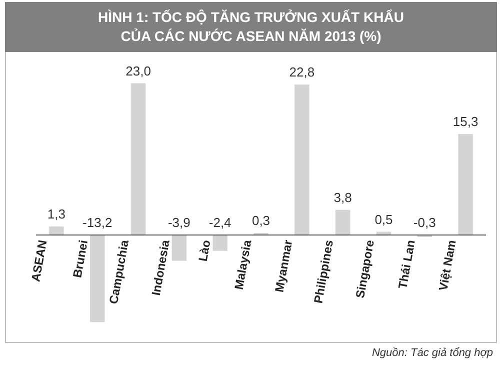  Describe the element at coordinates (261, 220) in the screenshot. I see `data-label: 0,3` at that location.